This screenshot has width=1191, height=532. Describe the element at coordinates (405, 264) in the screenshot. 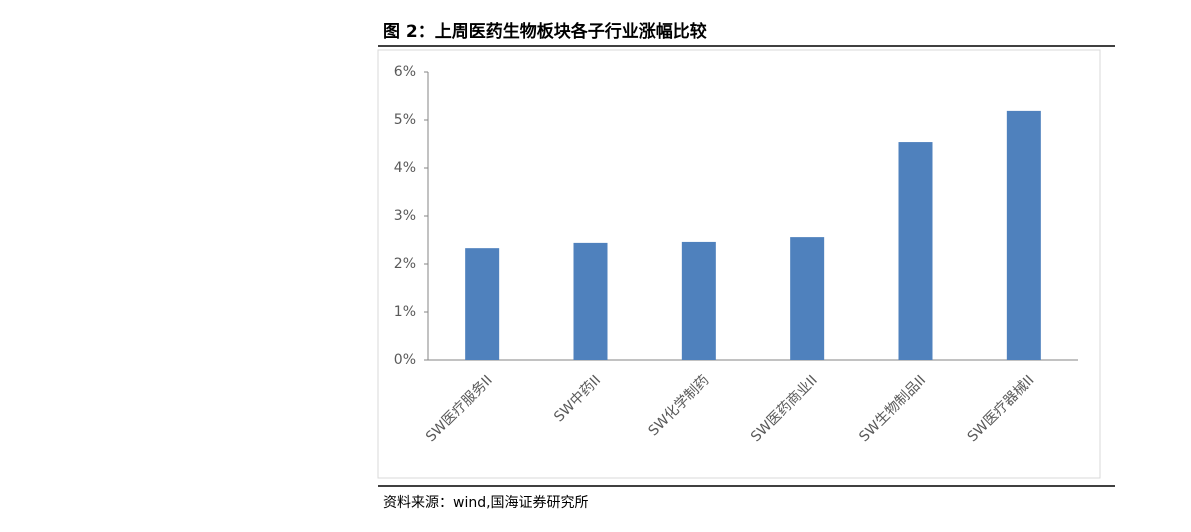

I see `y-tick-label: 2%` at that location.